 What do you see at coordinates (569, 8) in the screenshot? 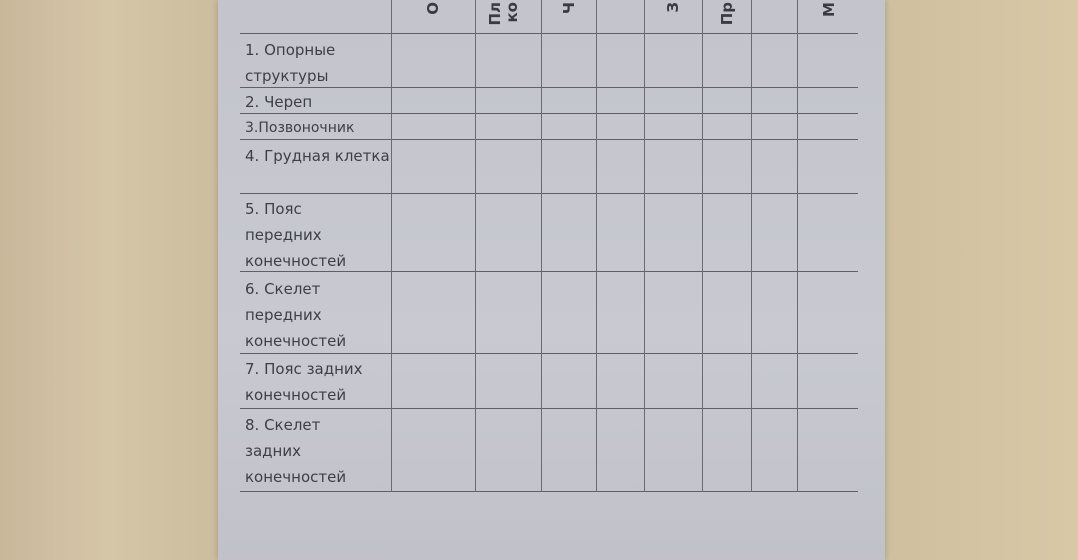
I see `column-header: Ч` at bounding box center [569, 8].